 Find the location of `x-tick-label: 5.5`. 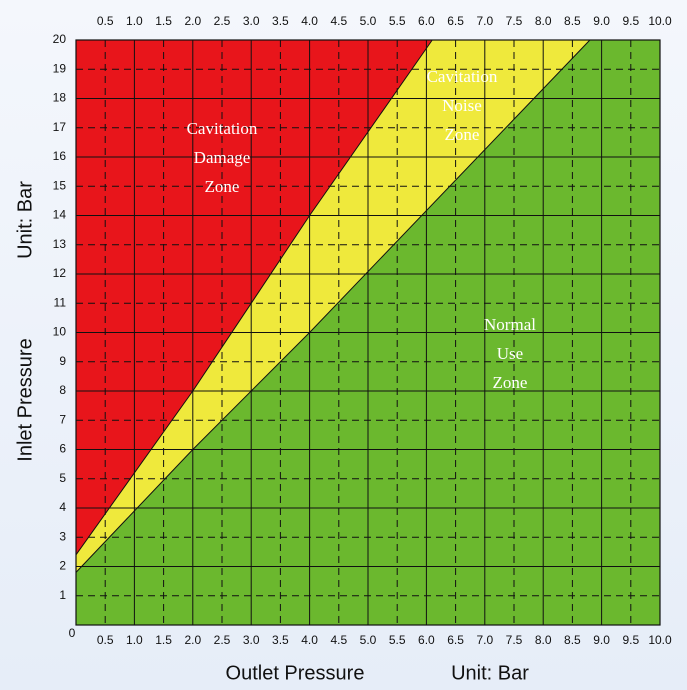

x-tick-label: 5.5 is located at coordinates (397, 640).